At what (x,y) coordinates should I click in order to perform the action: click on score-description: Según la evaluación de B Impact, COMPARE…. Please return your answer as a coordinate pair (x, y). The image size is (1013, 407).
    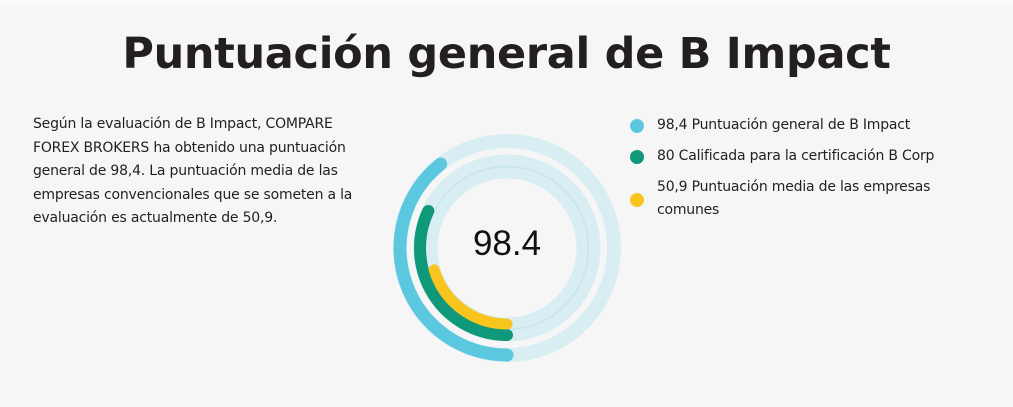
    Looking at the image, I should click on (193, 171).